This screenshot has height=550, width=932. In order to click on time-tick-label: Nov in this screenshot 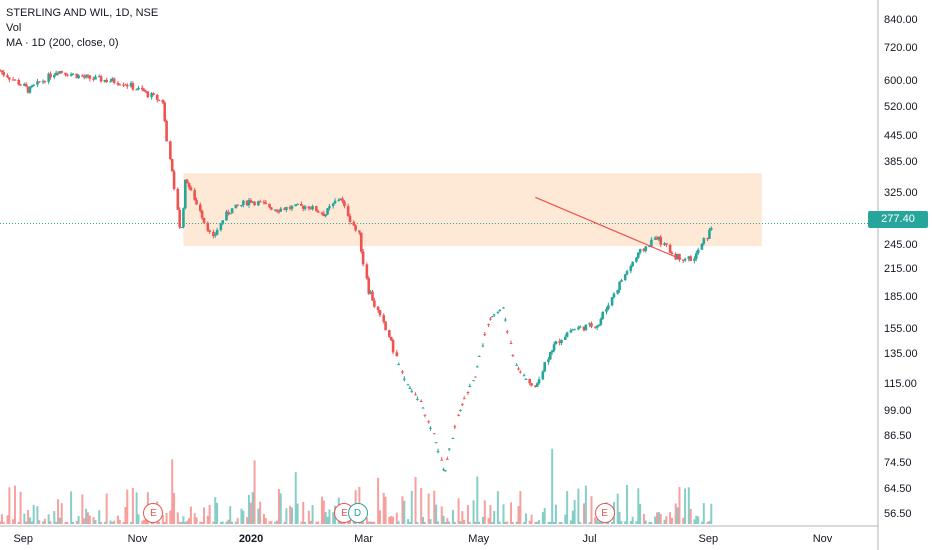, I will do `click(822, 539)`.